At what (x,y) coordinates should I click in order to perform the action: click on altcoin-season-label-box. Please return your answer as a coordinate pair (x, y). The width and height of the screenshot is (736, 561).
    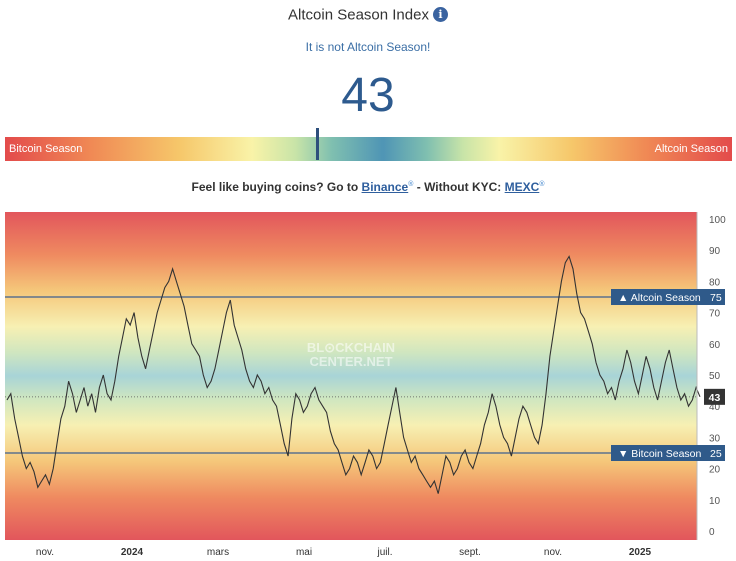
    Looking at the image, I should click on (668, 297).